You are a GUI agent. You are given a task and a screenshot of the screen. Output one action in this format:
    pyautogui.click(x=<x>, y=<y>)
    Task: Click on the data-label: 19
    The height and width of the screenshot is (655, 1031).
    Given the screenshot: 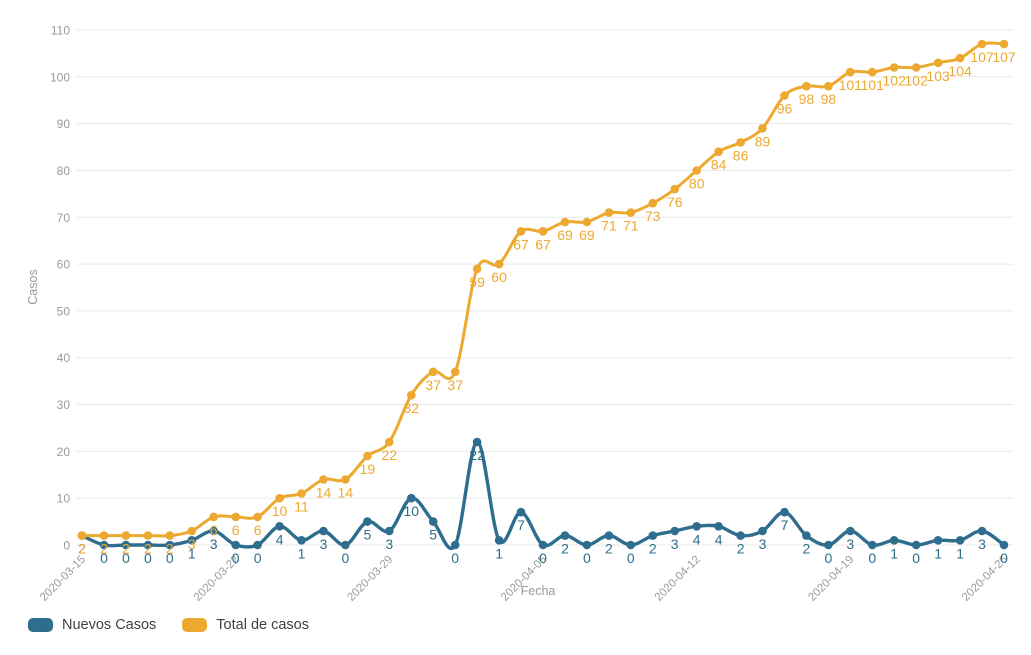 What is the action you would take?
    pyautogui.click(x=368, y=469)
    